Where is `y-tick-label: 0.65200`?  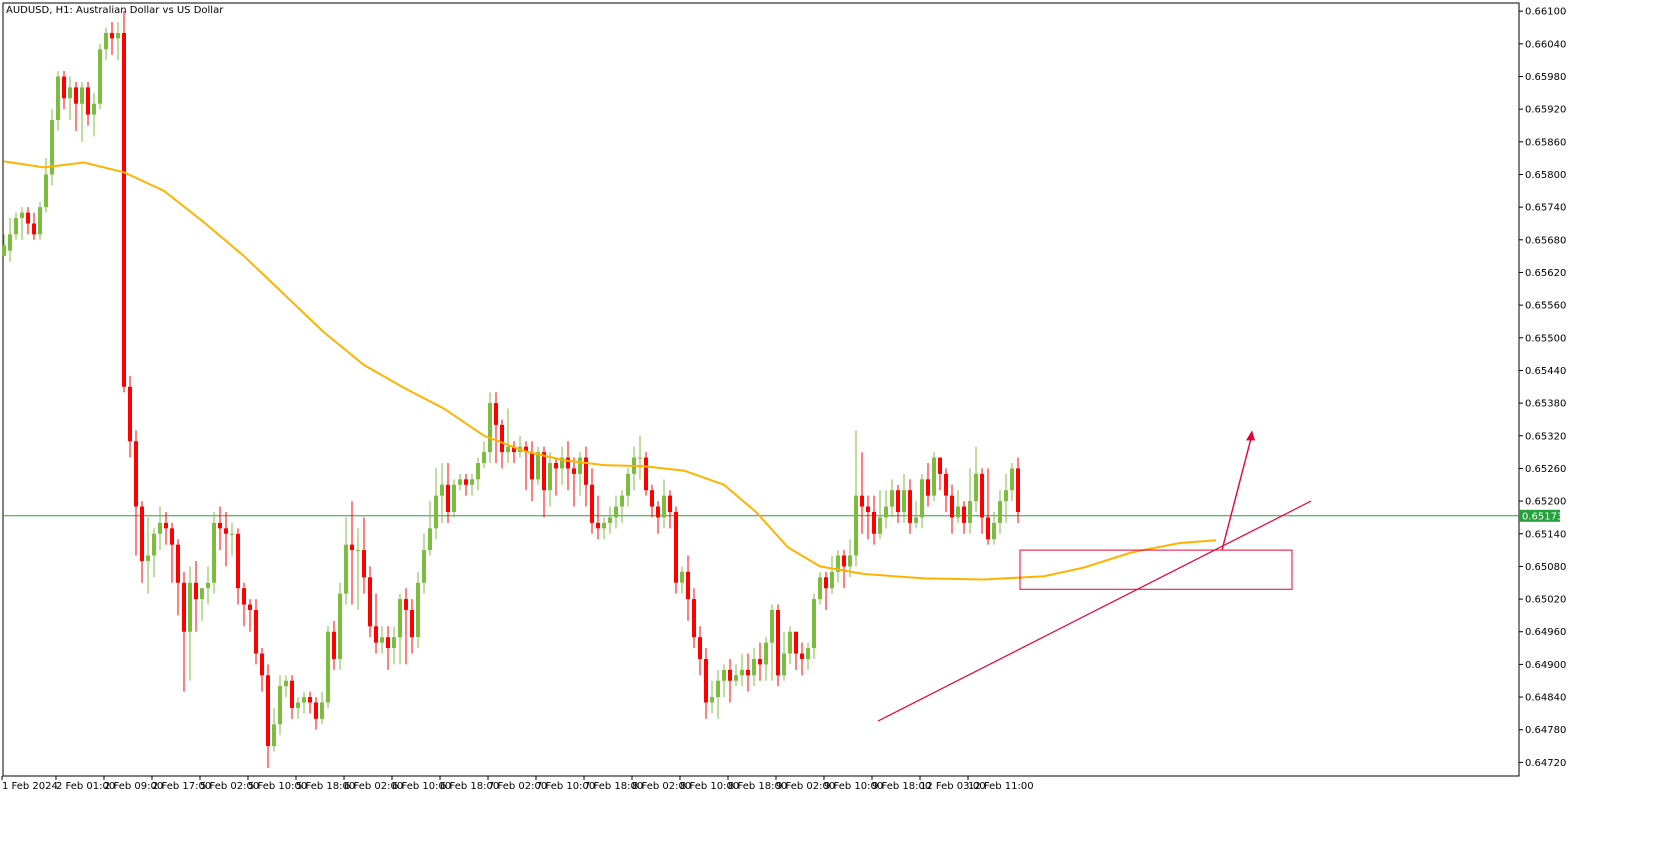 y-tick-label: 0.65200 is located at coordinates (1545, 502).